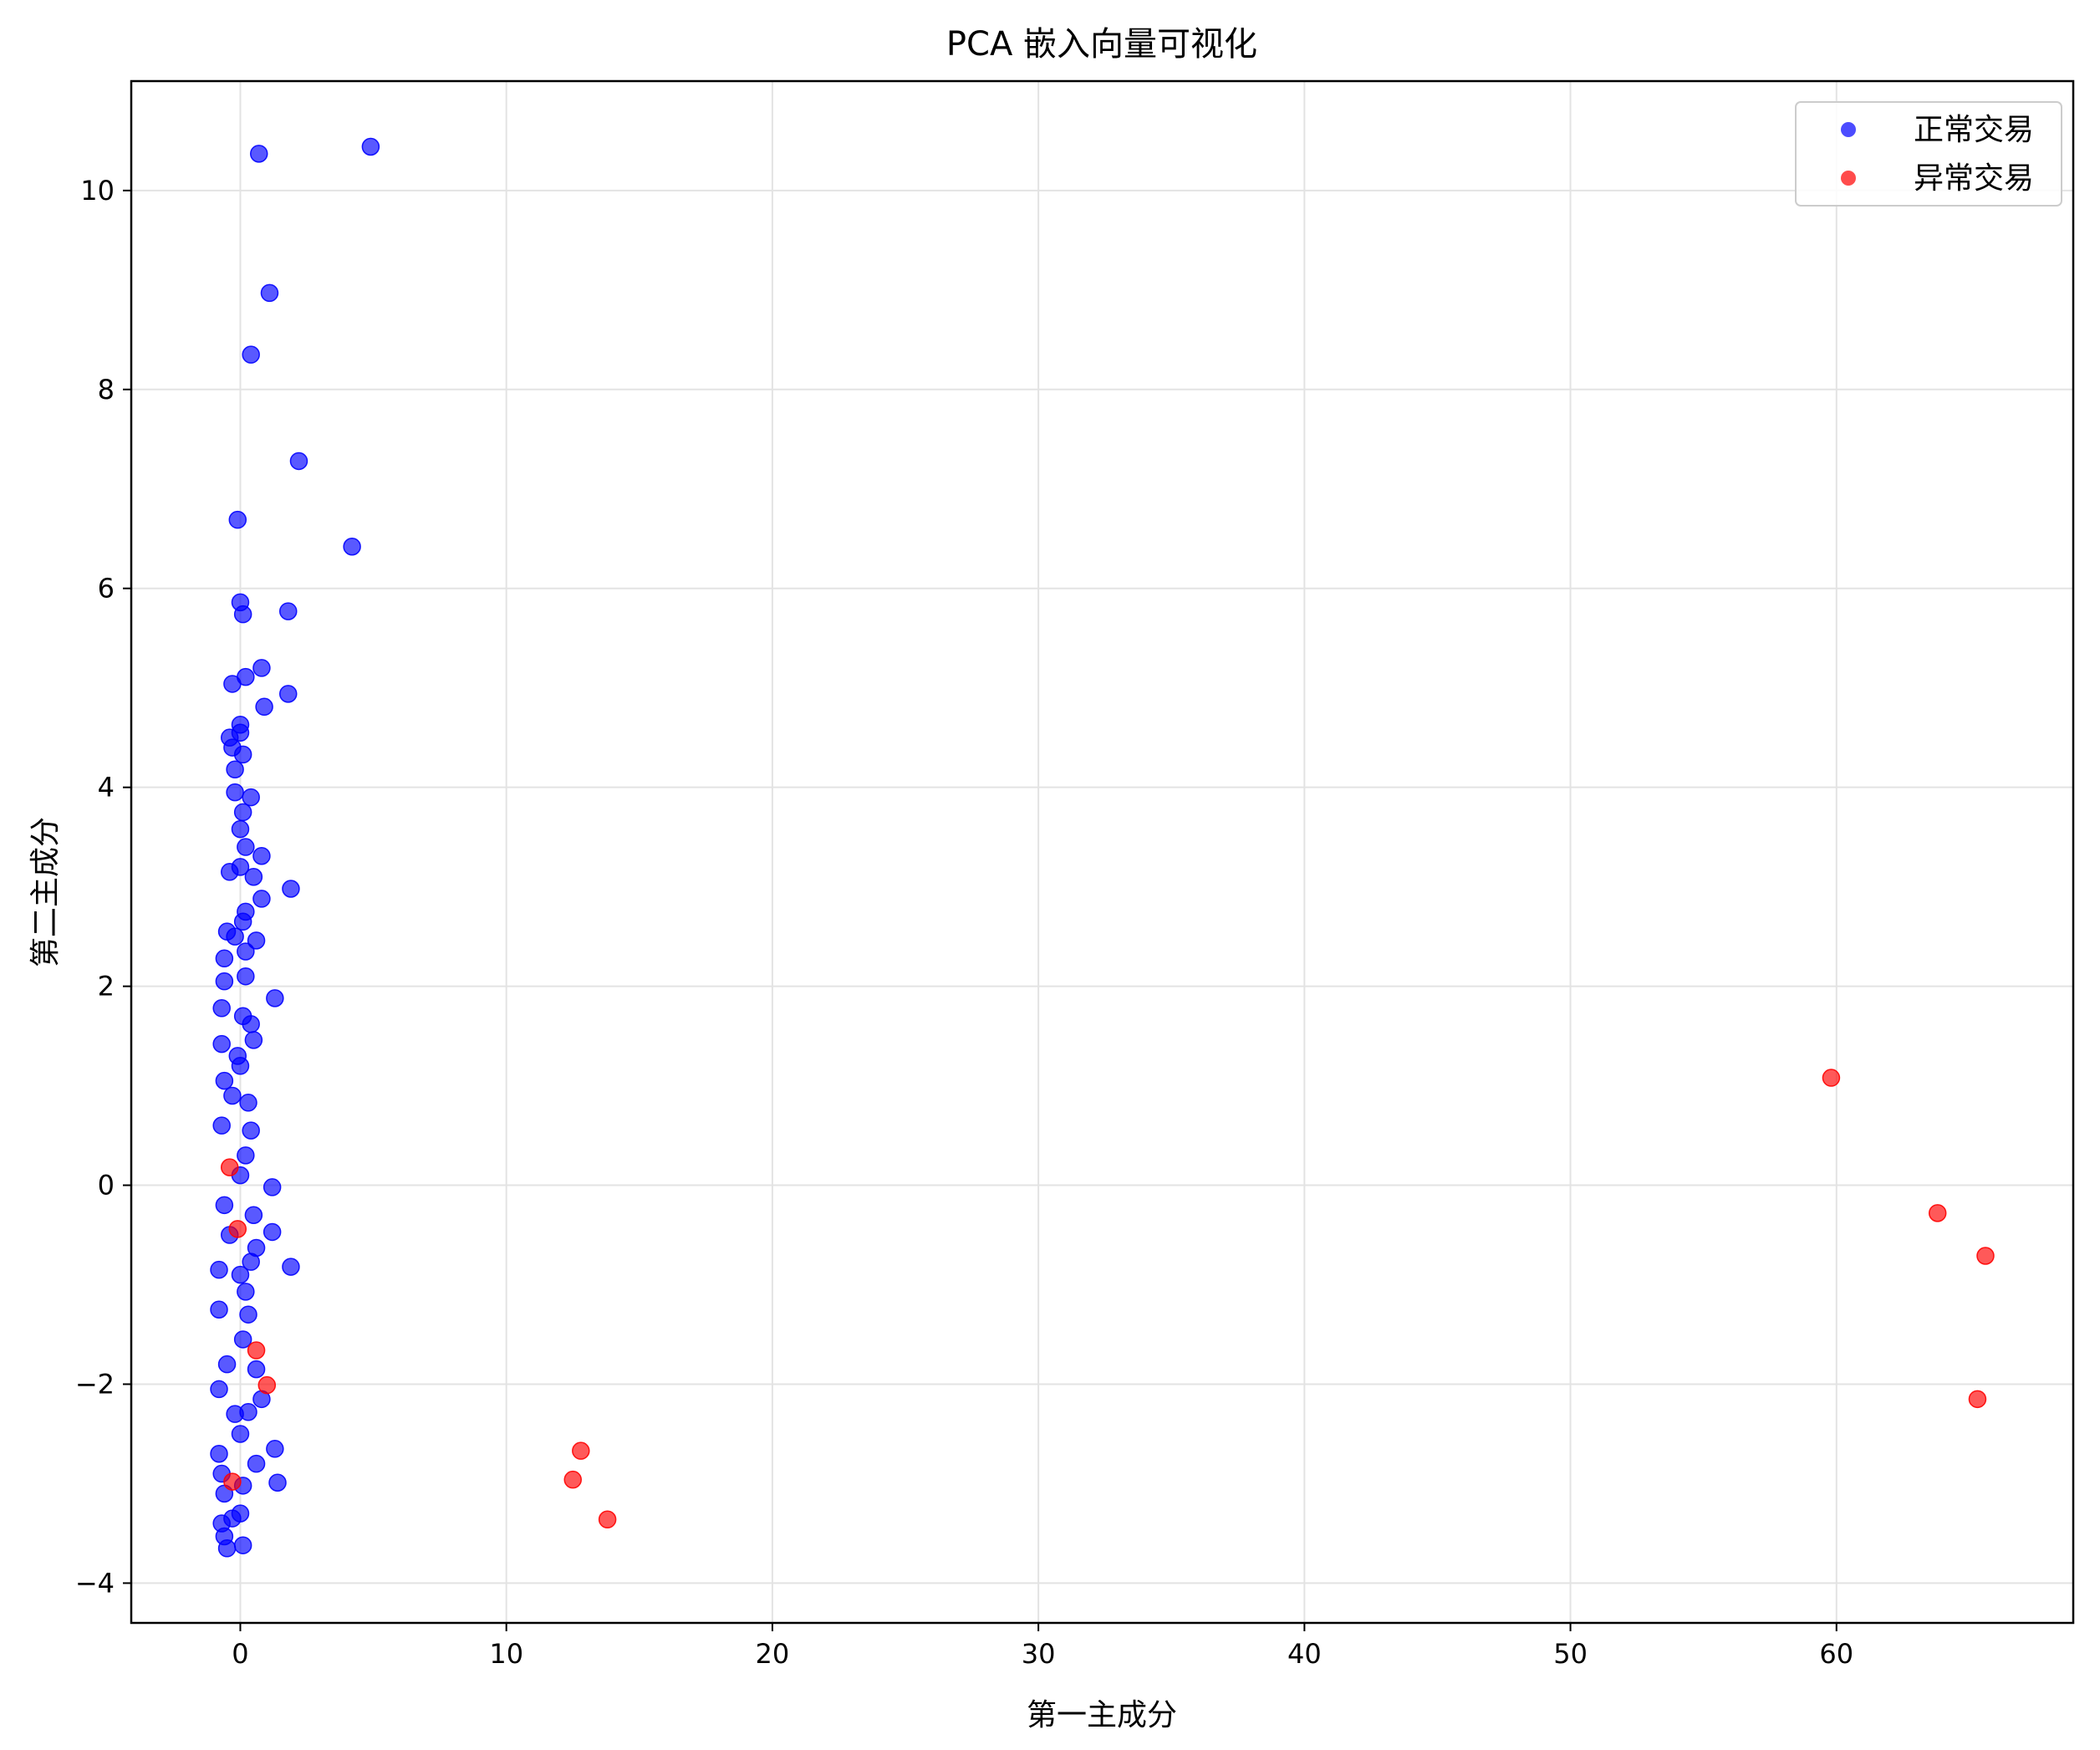 Image resolution: width=2100 pixels, height=1750 pixels. Describe the element at coordinates (106, 589) in the screenshot. I see `y-tick-label: 6` at that location.